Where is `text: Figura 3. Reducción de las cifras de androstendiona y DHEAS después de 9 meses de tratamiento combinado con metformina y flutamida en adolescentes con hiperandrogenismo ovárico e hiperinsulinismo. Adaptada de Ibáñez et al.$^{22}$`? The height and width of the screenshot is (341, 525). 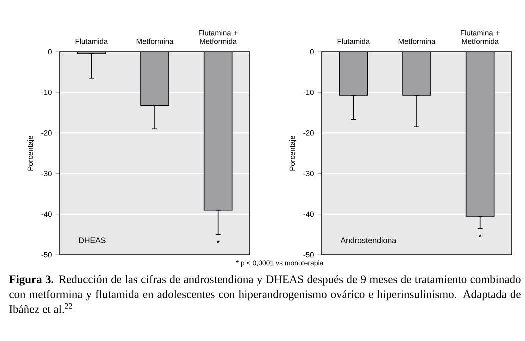
text: Figura 3. Reducción de las cifras de androstendiona y DHEAS después de 9 meses de tratamiento combinado con metformina y flutamida en adolescentes con hiperandrogenismo ovárico e hiperinsulinismo. Adaptada de Ibáñez et al.$^{22}$ is located at coordinates (265, 294).